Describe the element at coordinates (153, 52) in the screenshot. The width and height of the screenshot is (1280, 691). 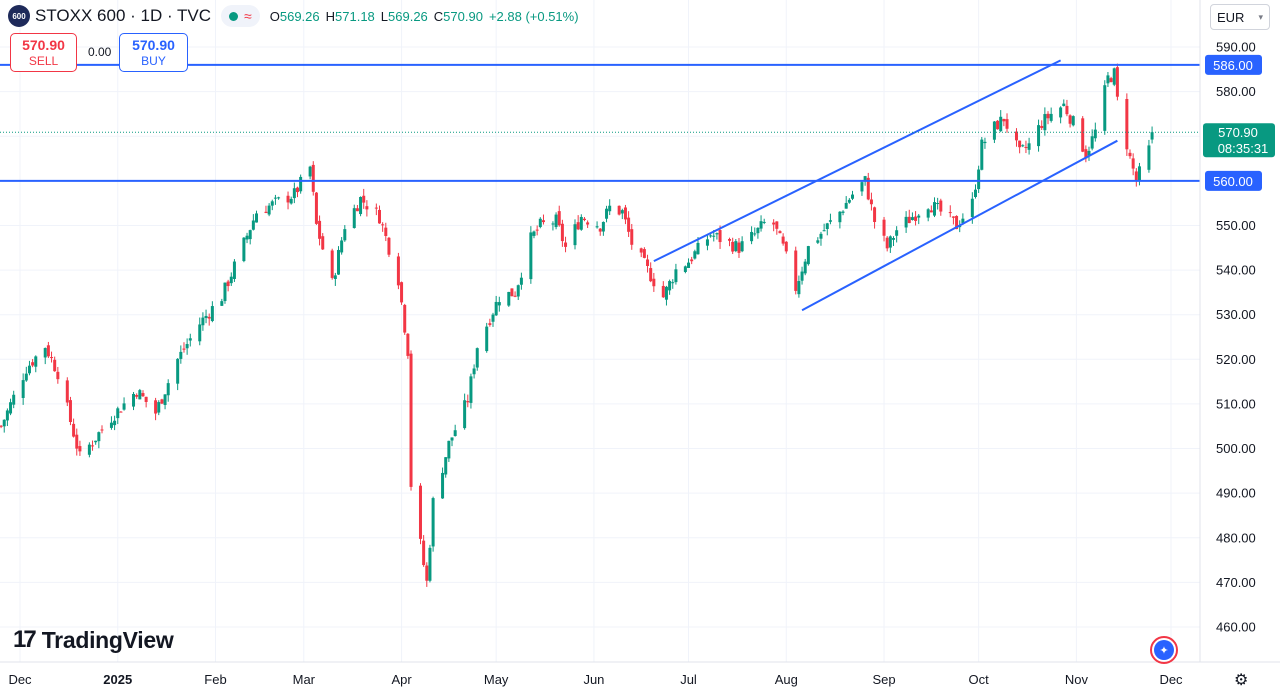
I see `buy-button: 570.90 BUY` at that location.